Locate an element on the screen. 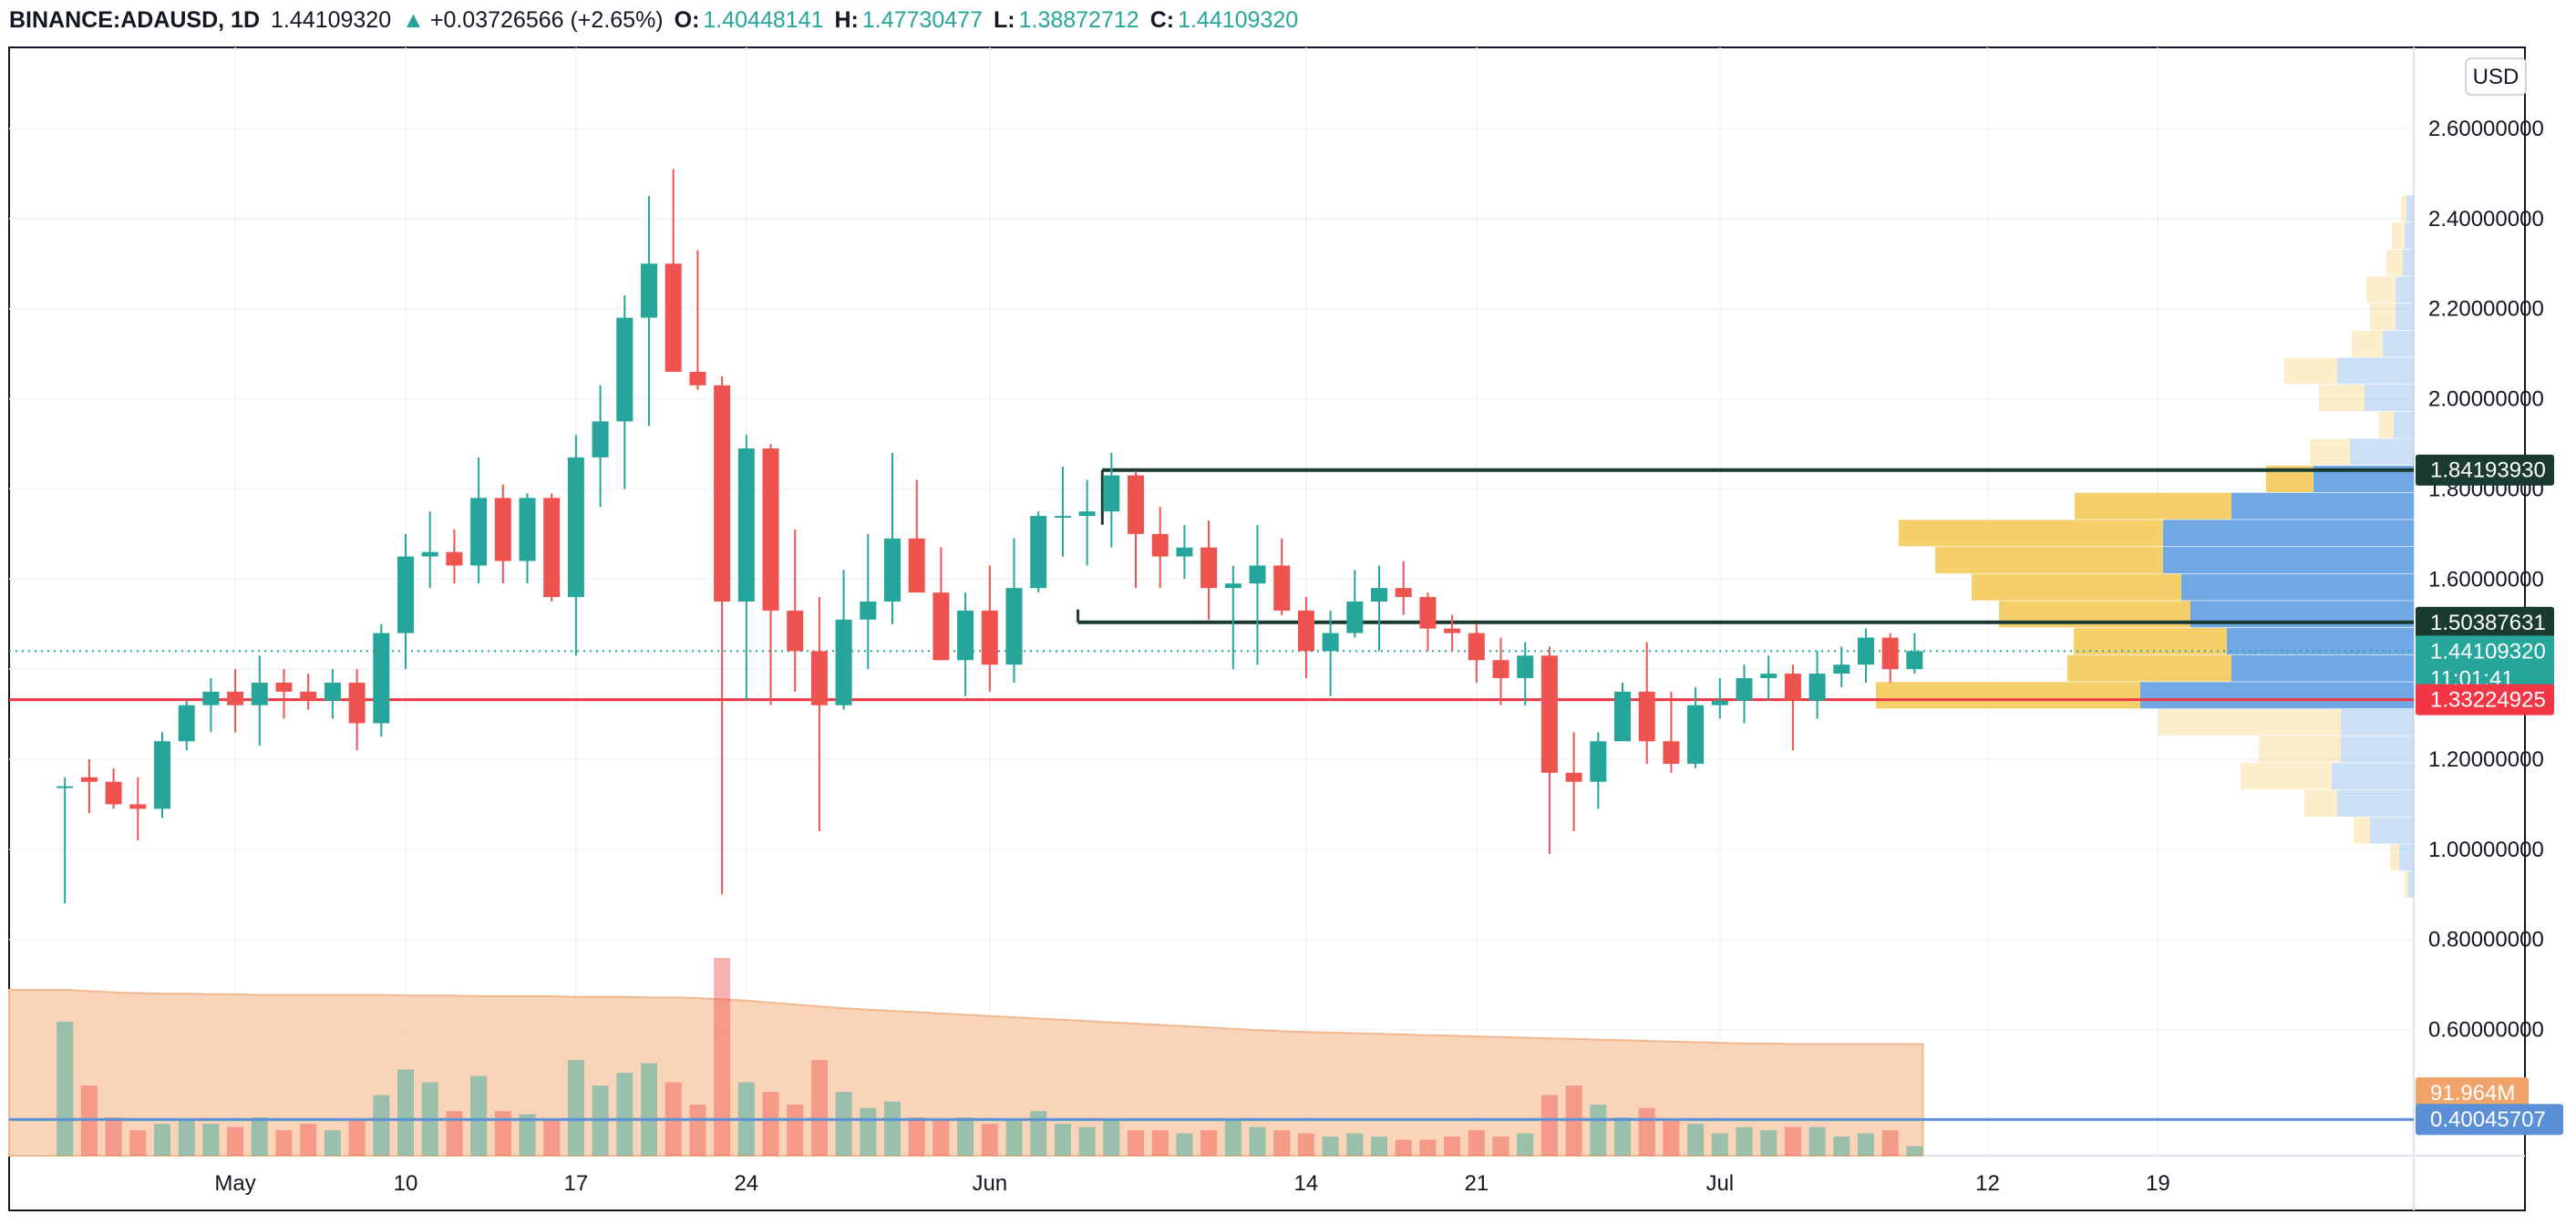 Image resolution: width=2576 pixels, height=1225 pixels. time-tick-label: 17 is located at coordinates (576, 1184).